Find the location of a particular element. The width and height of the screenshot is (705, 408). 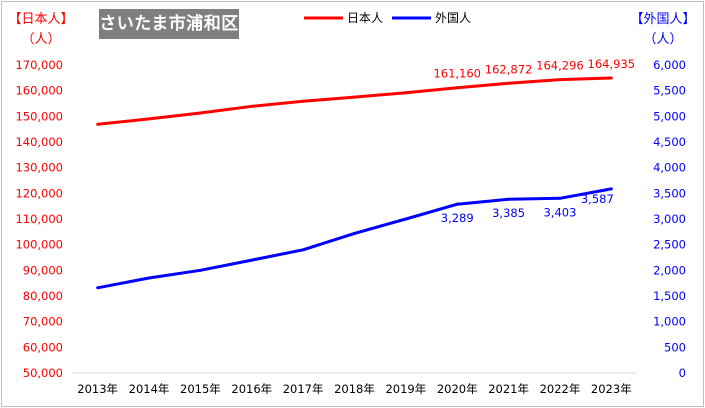

right-axis-tick-label: 500 is located at coordinates (675, 347).